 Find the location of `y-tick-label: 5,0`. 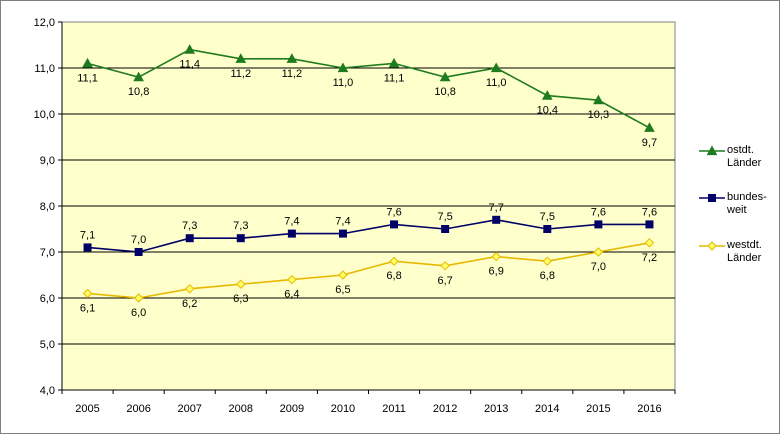

y-tick-label: 5,0 is located at coordinates (47, 345).